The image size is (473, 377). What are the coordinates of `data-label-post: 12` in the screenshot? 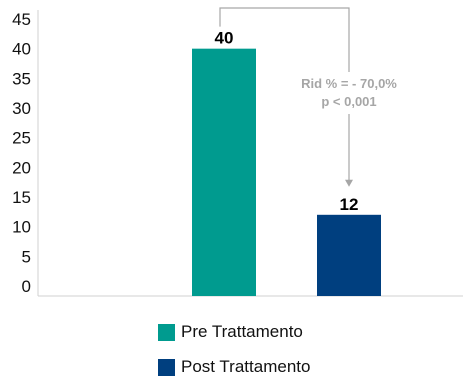 It's located at (349, 204).